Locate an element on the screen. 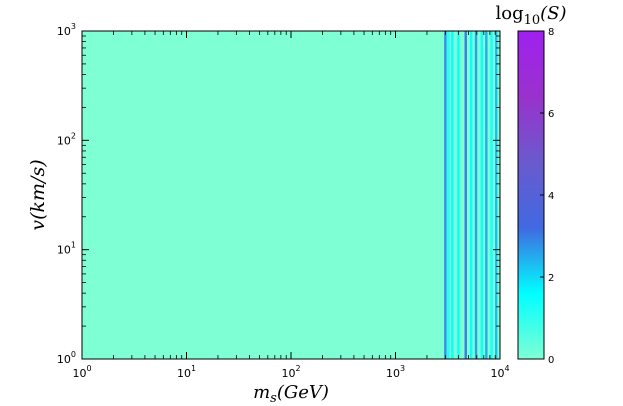 The height and width of the screenshot is (406, 623). colorbar-tick-label: 0 is located at coordinates (551, 360).